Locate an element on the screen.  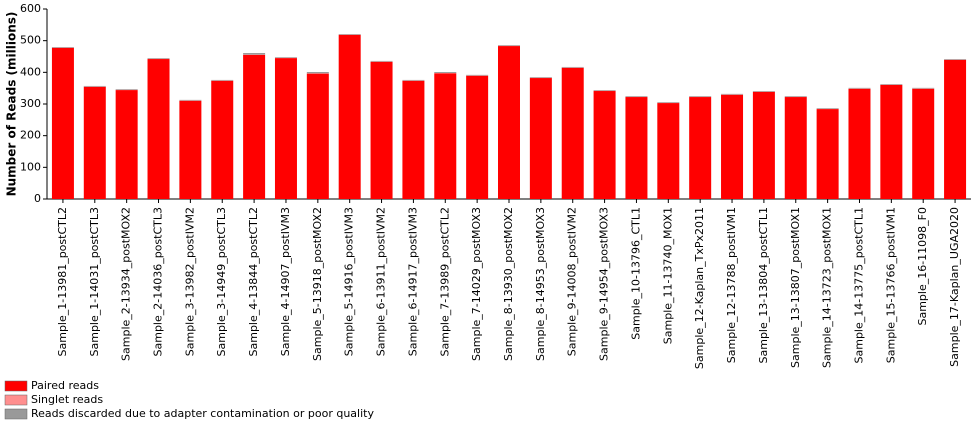
x-tick-label: Sample_2-13934_postMOX2 is located at coordinates (126, 284).